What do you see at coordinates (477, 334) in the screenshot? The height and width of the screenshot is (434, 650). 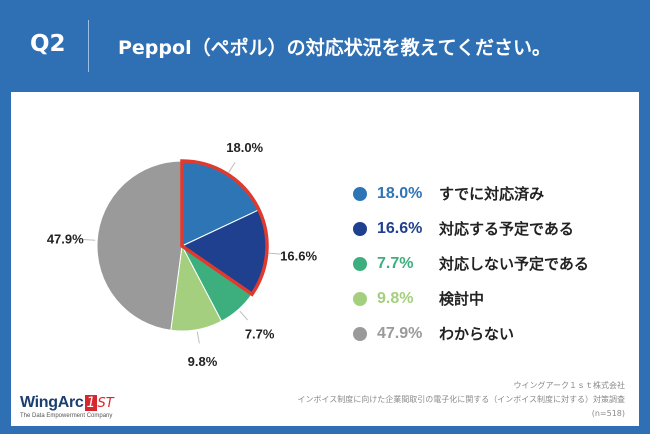 I see `legend-label: わからない` at bounding box center [477, 334].